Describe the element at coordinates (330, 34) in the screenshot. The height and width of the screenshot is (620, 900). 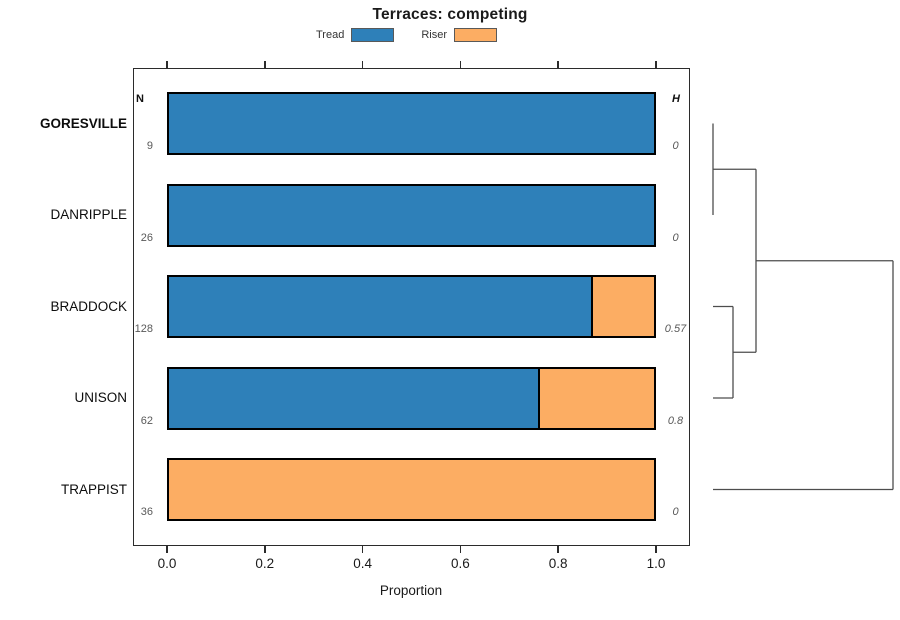
I see `legend-label-tread: Tread` at that location.